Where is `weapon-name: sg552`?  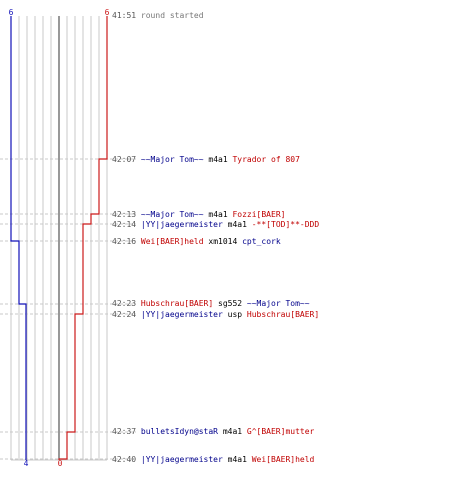 weapon-name: sg552 is located at coordinates (230, 303).